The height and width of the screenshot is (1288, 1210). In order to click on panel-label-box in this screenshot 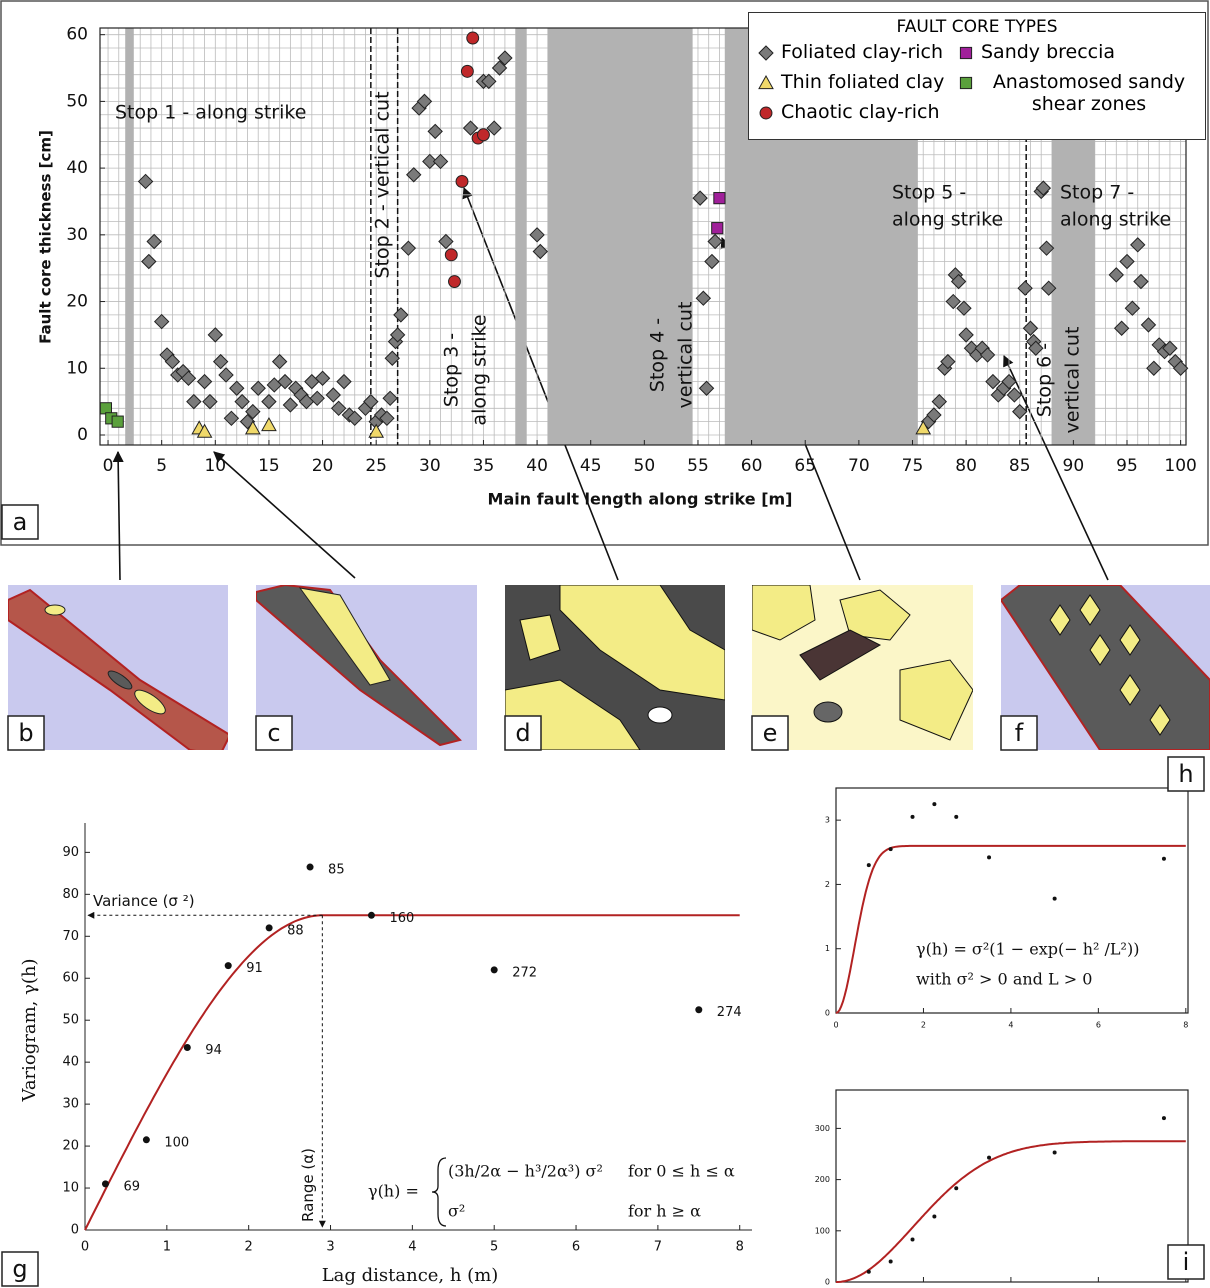, I will do `click(1019, 733)`.